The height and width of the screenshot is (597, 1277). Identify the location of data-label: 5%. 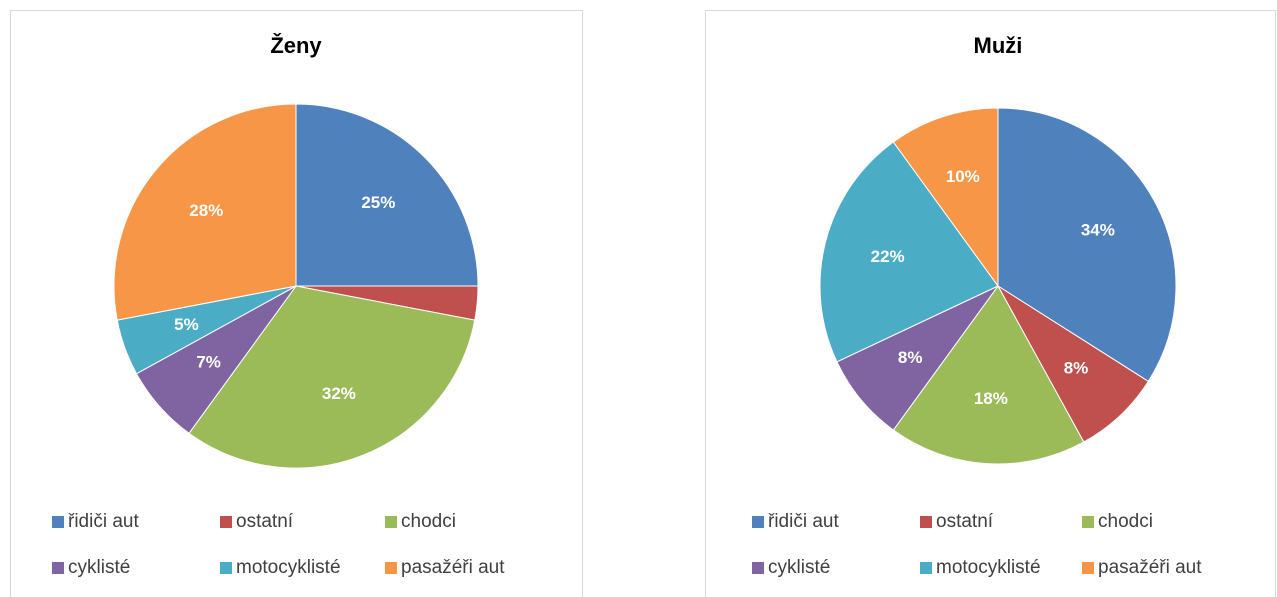
(186, 324).